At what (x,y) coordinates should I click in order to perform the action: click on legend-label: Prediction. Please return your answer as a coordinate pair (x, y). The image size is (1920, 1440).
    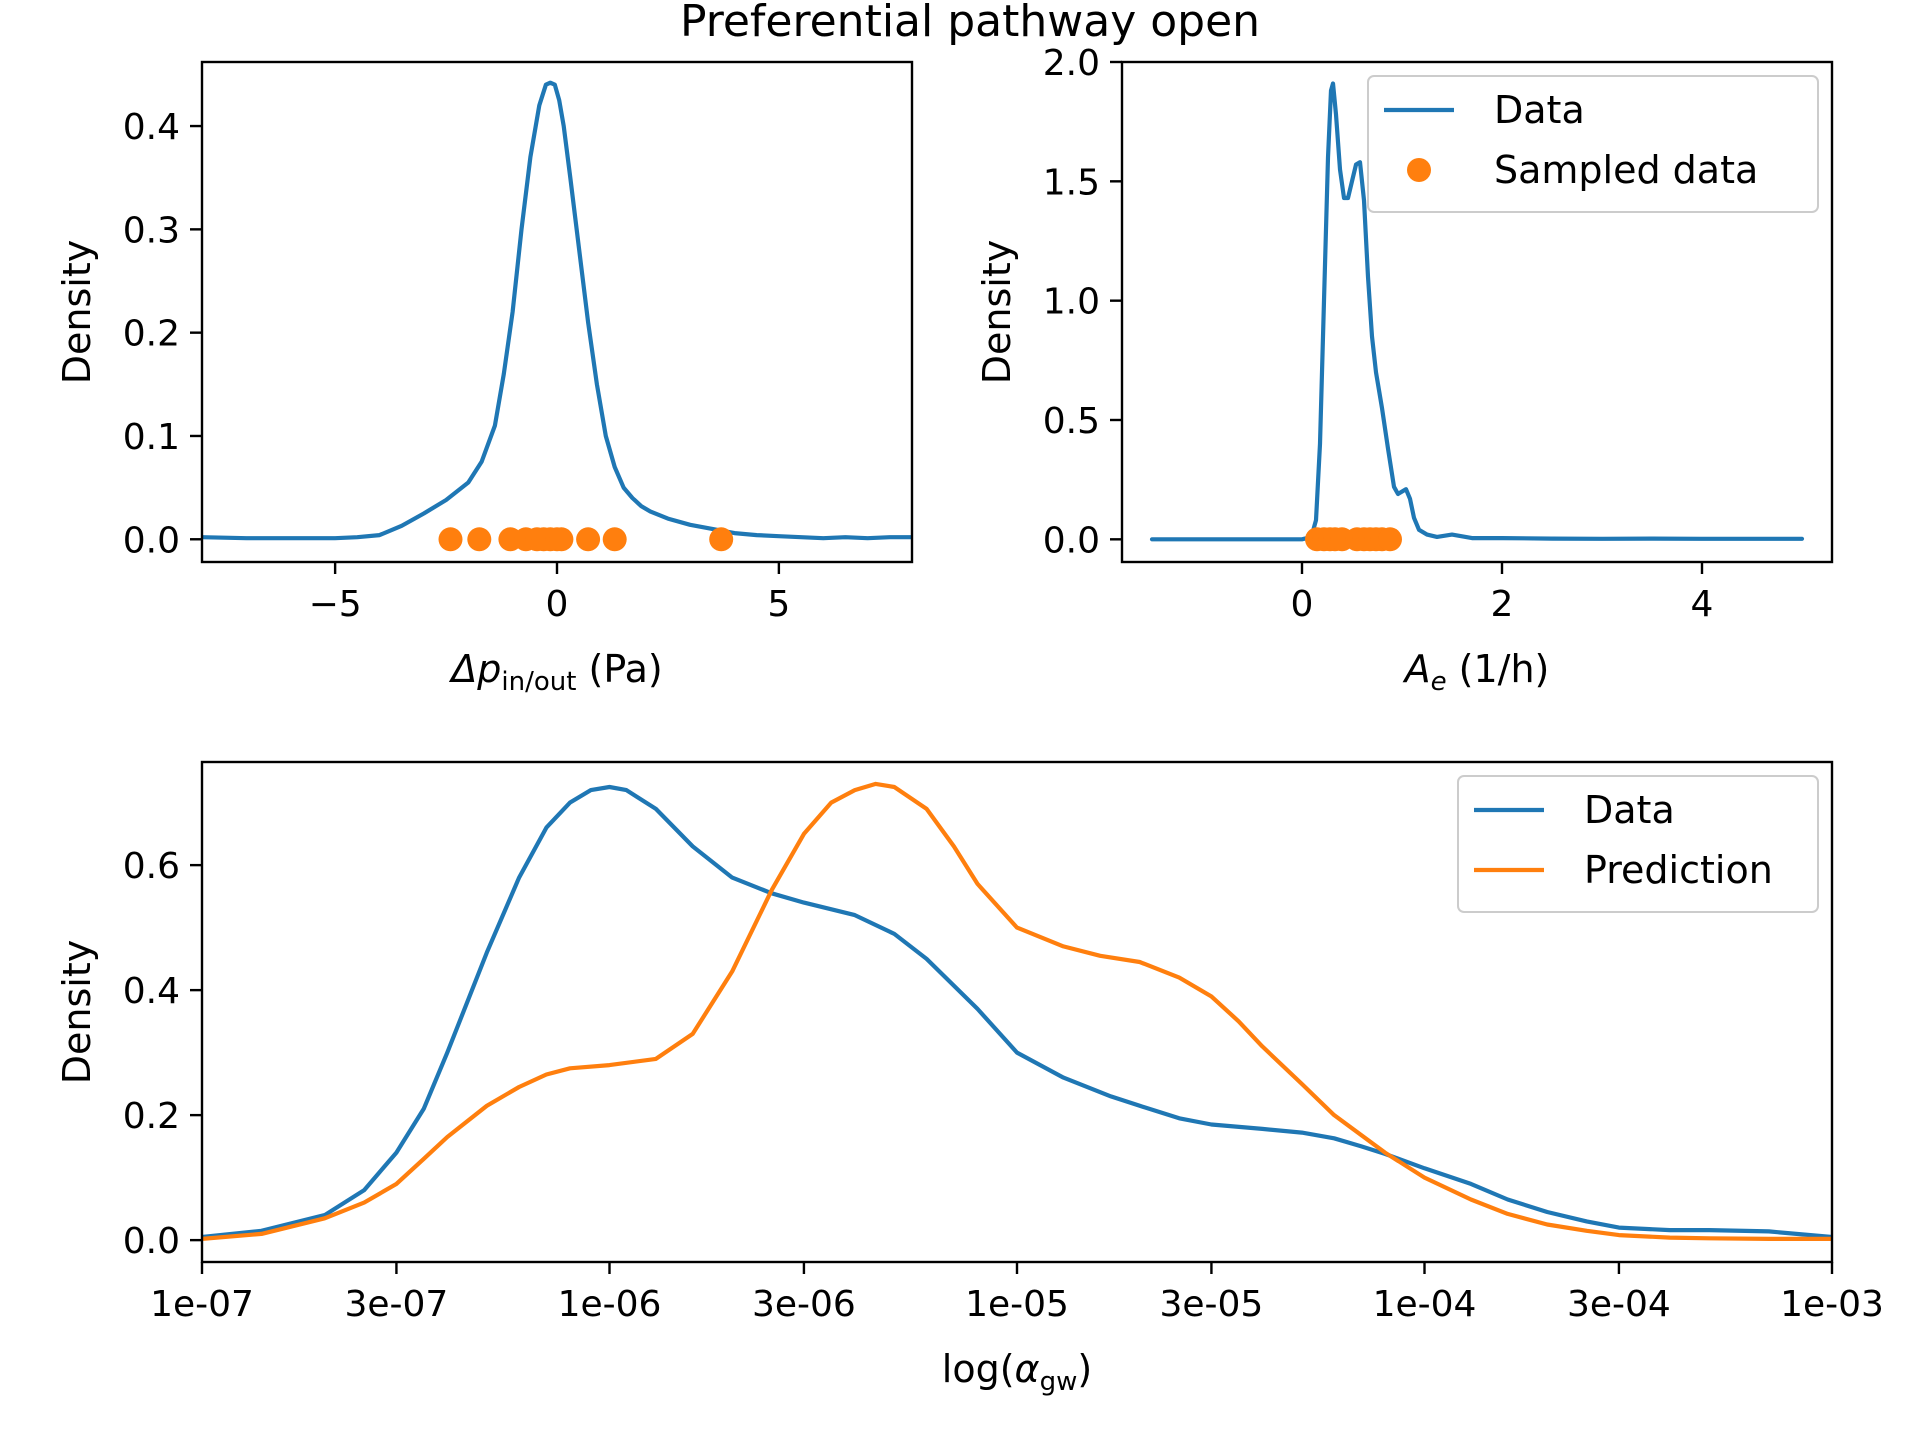
    Looking at the image, I should click on (1678, 870).